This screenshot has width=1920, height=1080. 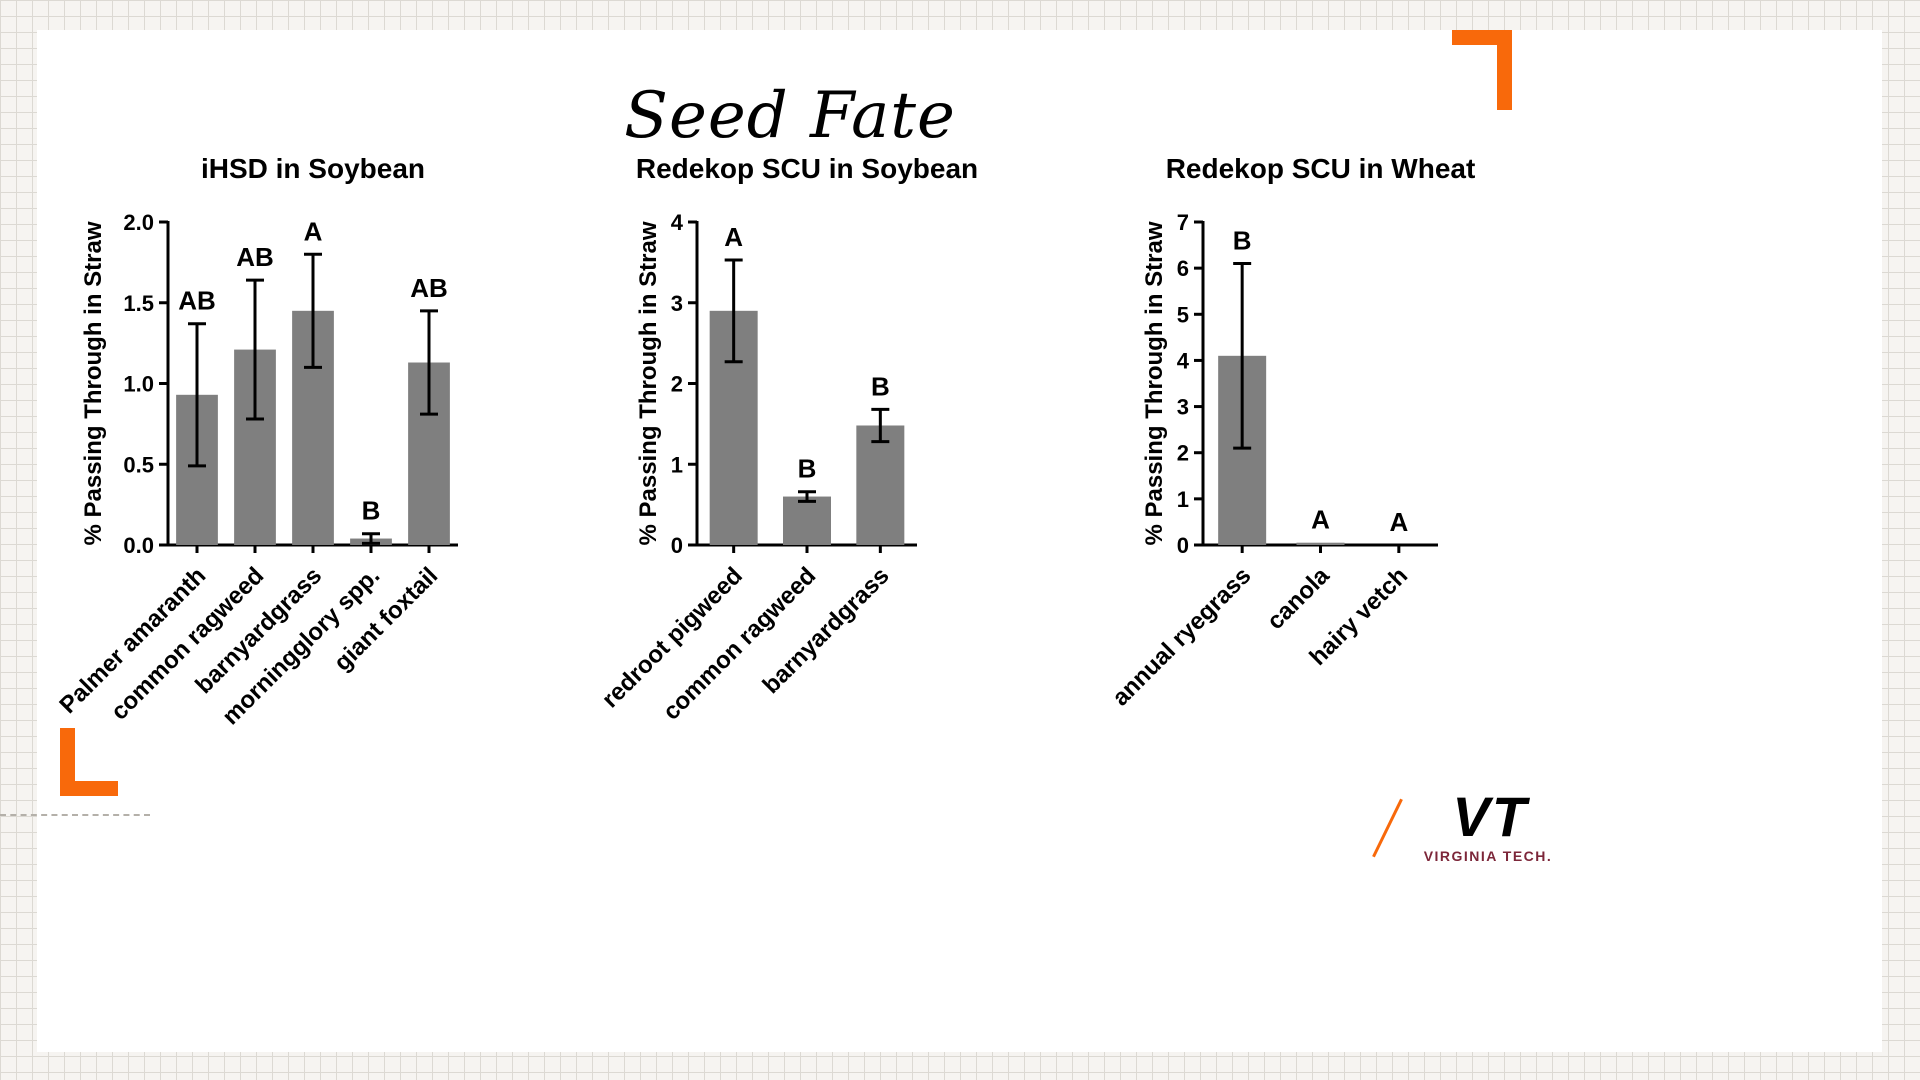 I want to click on chart-title: Redekop SCU in Soybean, so click(x=807, y=168).